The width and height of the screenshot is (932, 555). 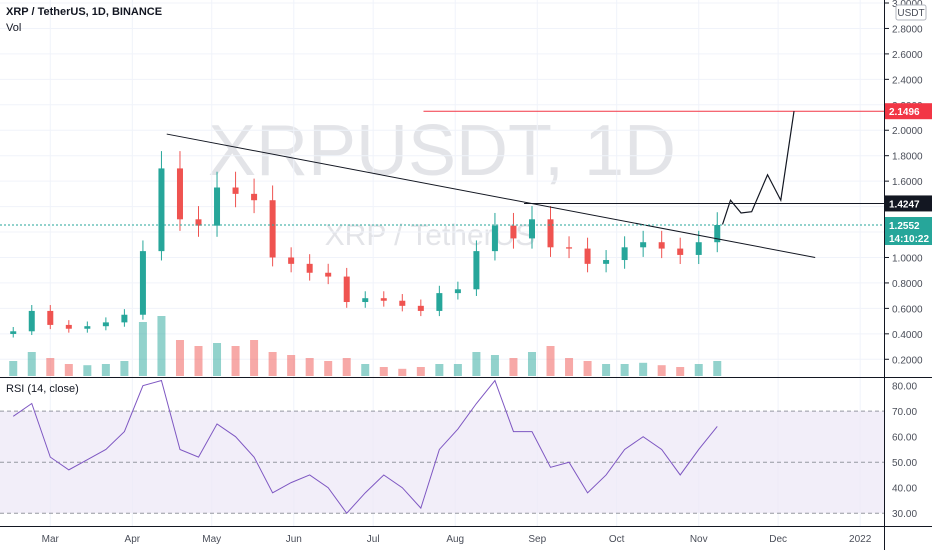 What do you see at coordinates (907, 80) in the screenshot?
I see `price-tick-label: 2.4000` at bounding box center [907, 80].